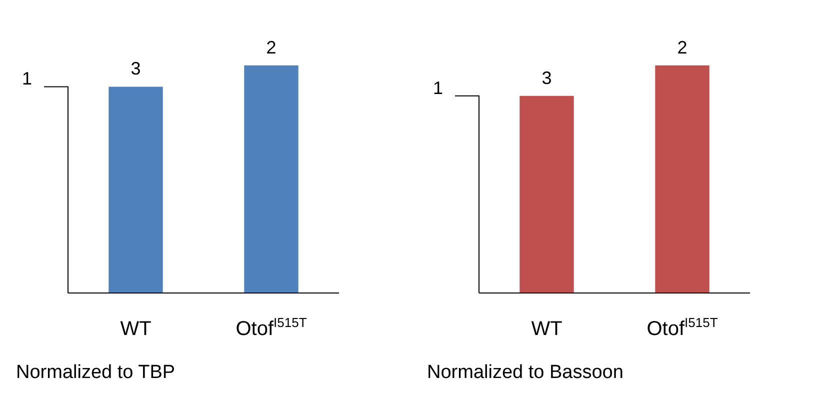 The height and width of the screenshot is (402, 838). Describe the element at coordinates (96, 372) in the screenshot. I see `x-axis-title: Normalized to TBP` at that location.